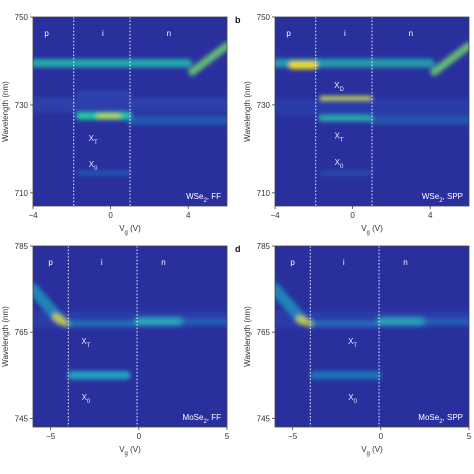 The width and height of the screenshot is (474, 474). I want to click on material-label: MoSe2, FF, so click(202, 419).